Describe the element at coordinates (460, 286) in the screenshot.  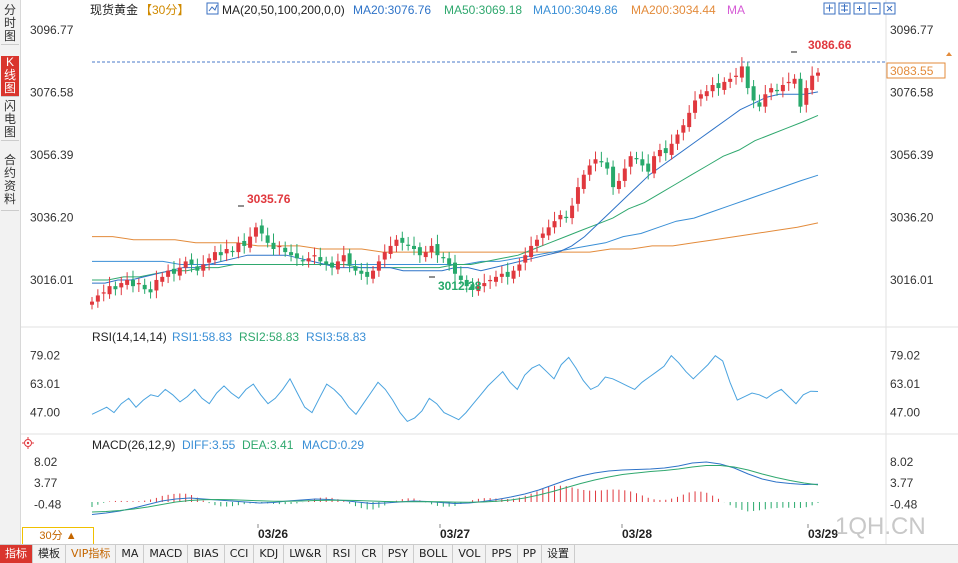
I see `low-annotation: 3012.28` at that location.